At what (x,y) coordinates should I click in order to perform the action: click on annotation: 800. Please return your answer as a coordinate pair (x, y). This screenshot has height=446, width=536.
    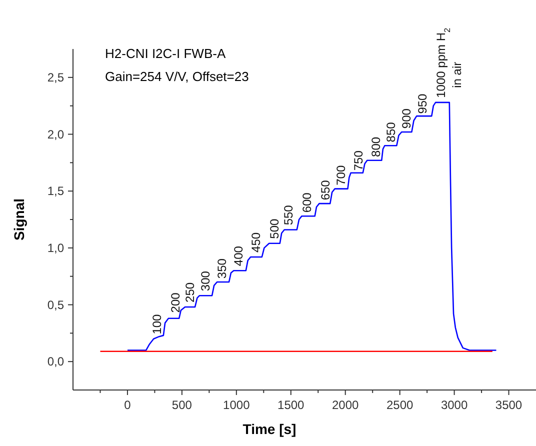
    Looking at the image, I should click on (375, 146).